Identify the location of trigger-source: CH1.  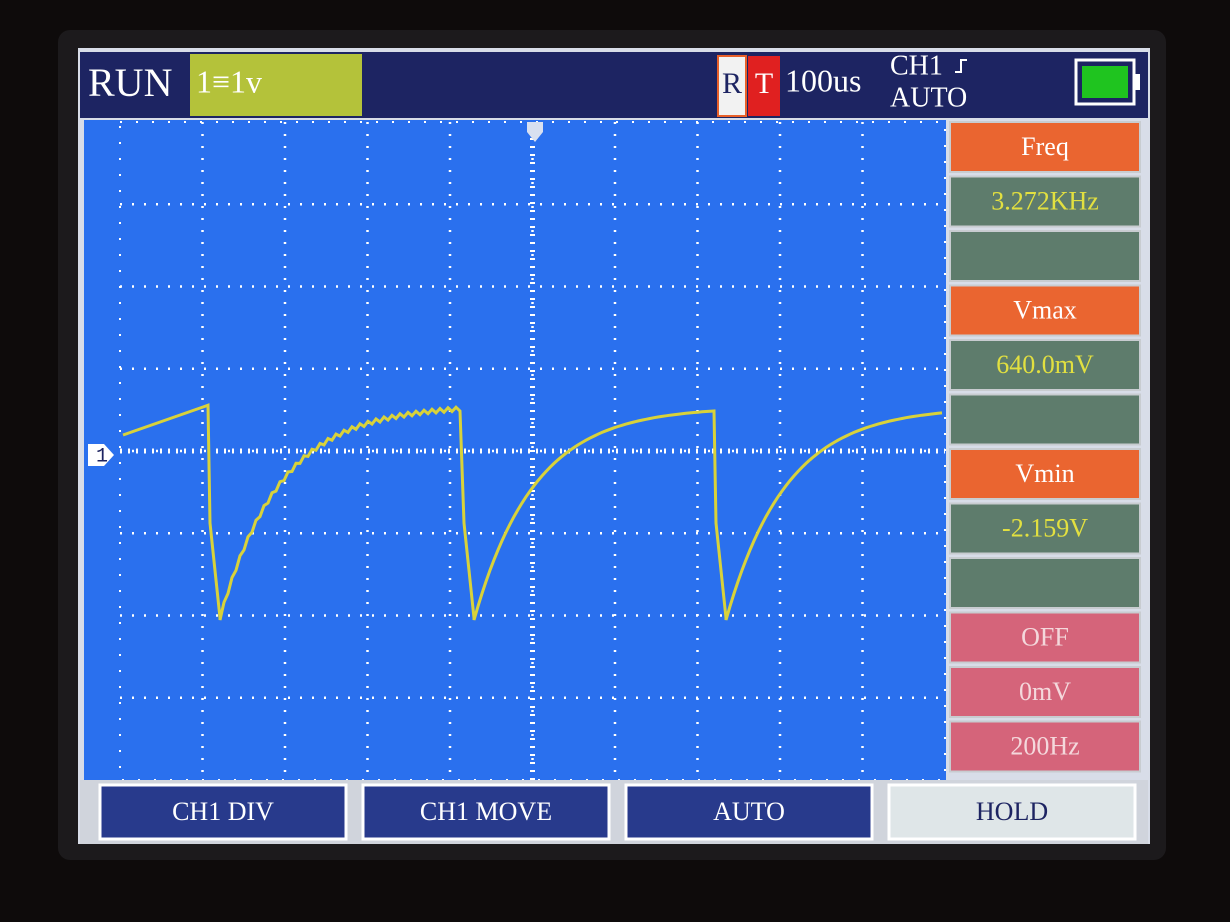
(916, 65).